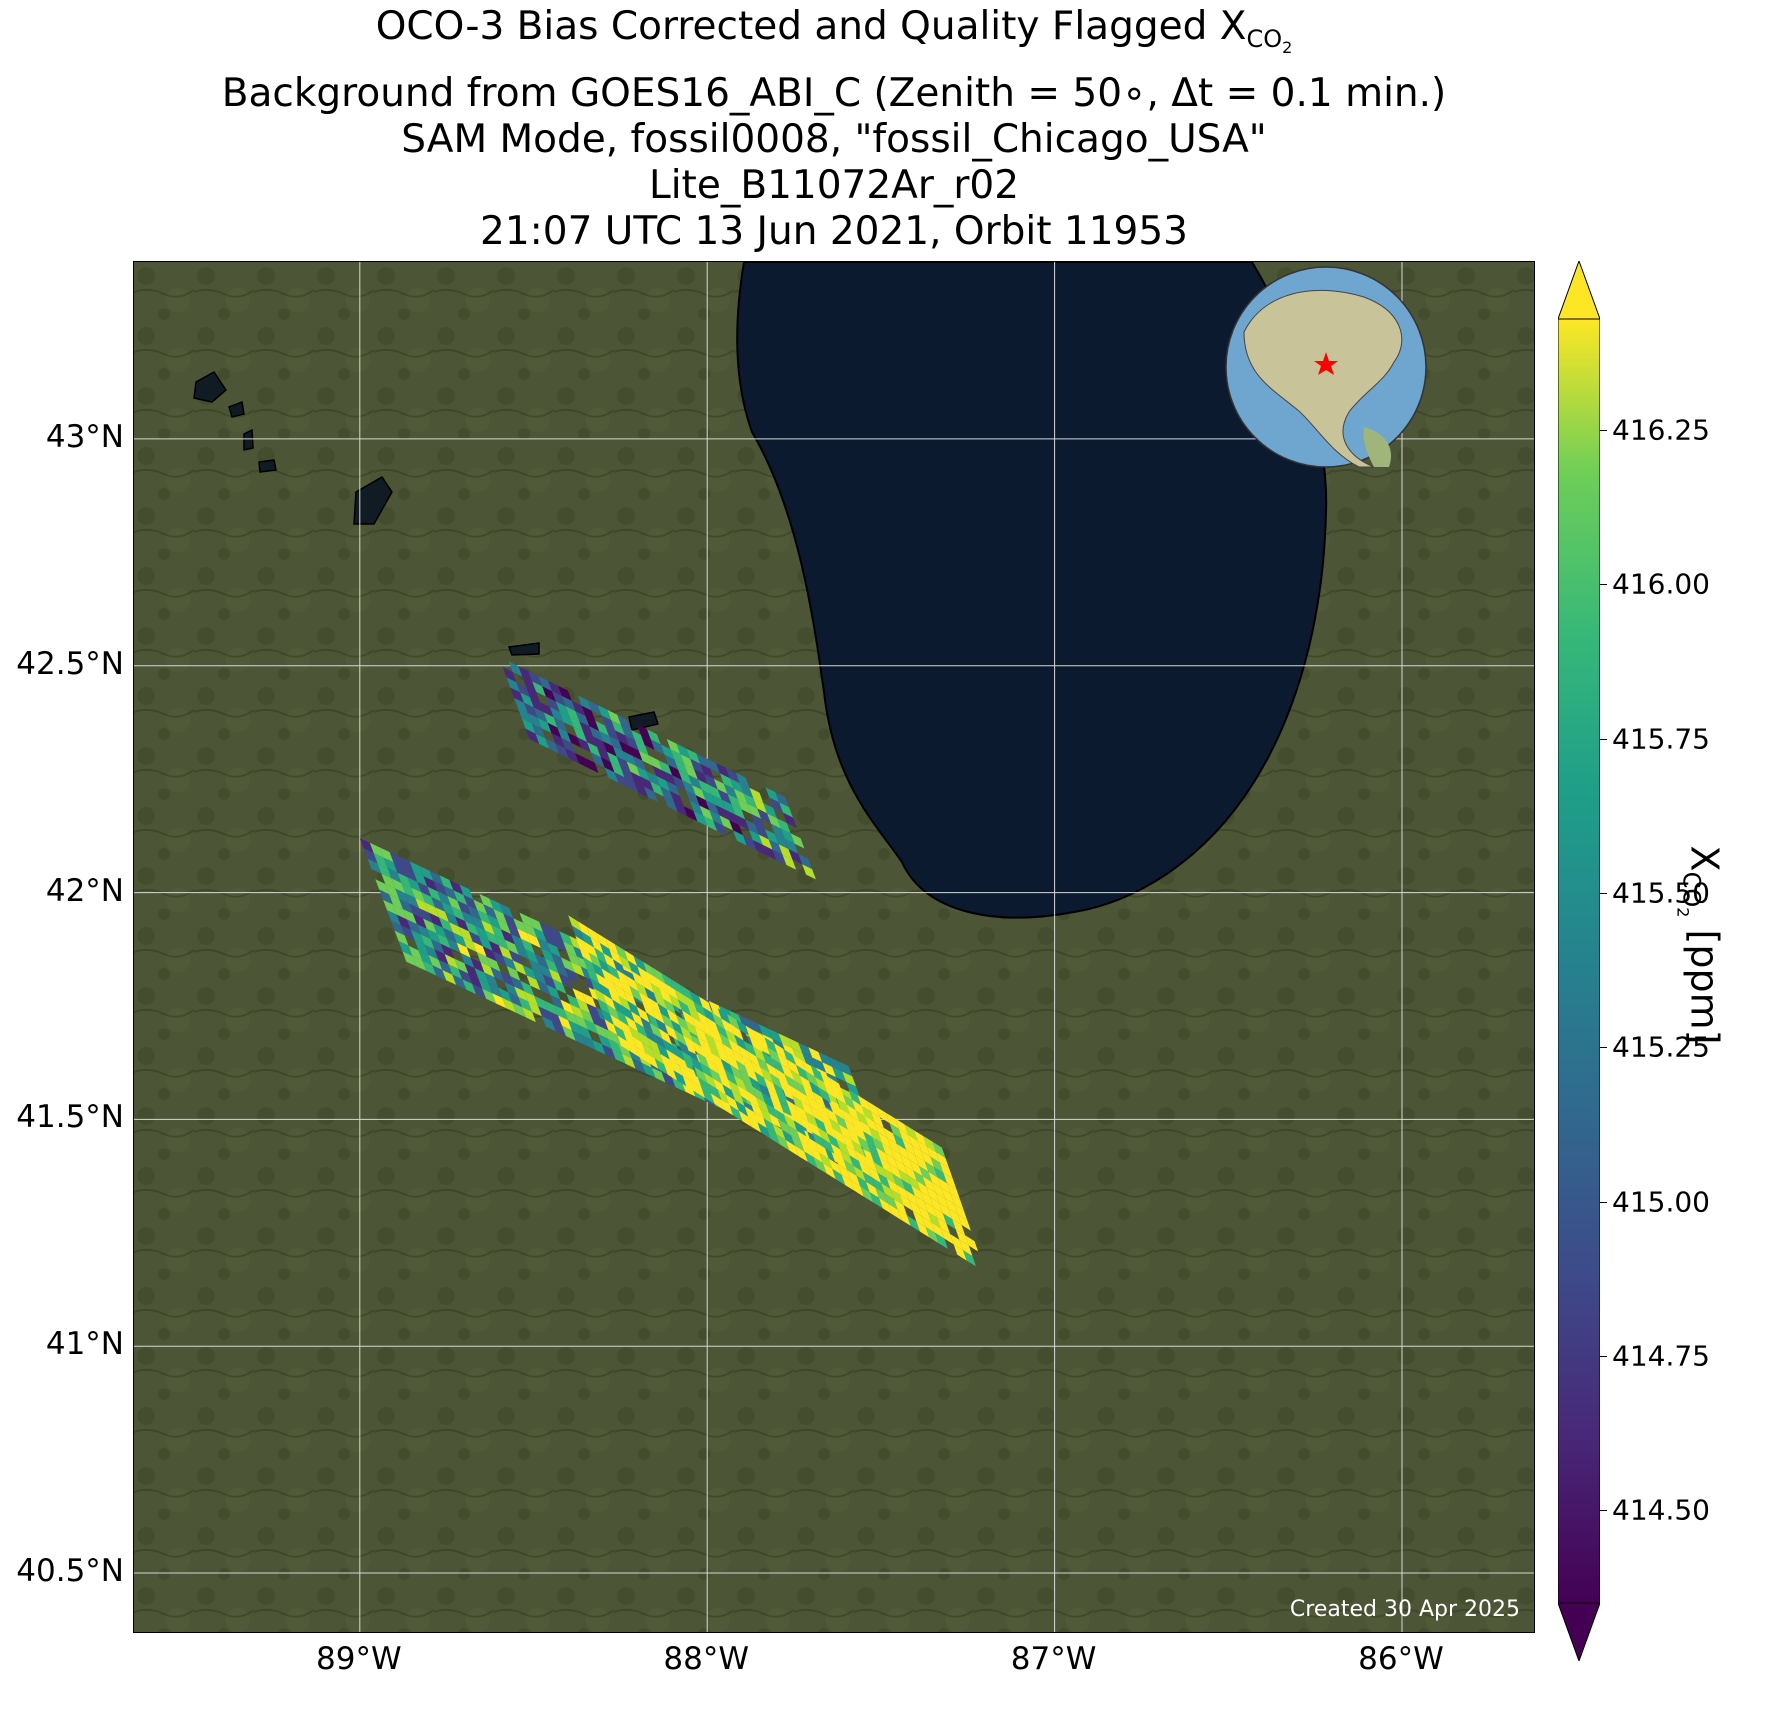  What do you see at coordinates (1603, 1048) in the screenshot?
I see `colorbar-tick-mark` at bounding box center [1603, 1048].